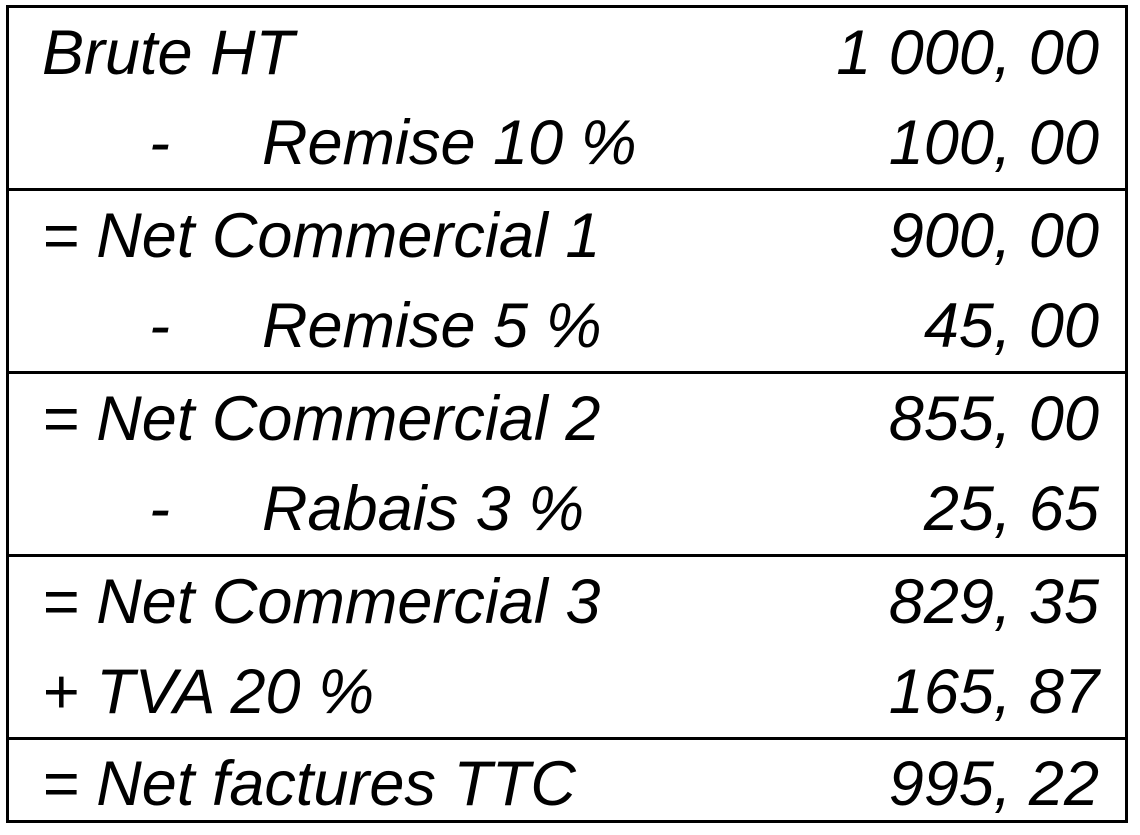  Describe the element at coordinates (432, 326) in the screenshot. I see `row-label: Remise 5 %` at that location.